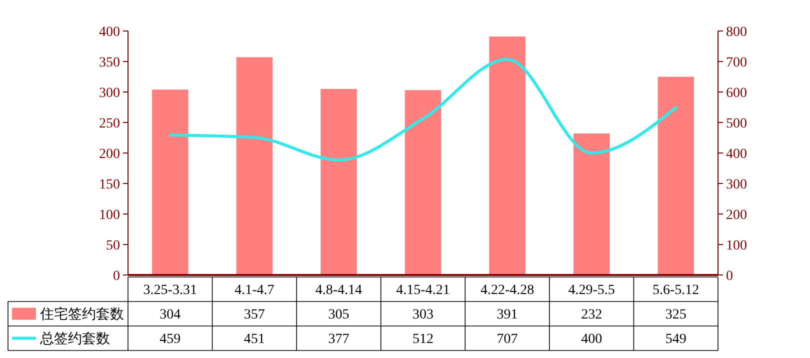  What do you see at coordinates (74, 339) in the screenshot?
I see `legend-label: 总签约套数` at bounding box center [74, 339].